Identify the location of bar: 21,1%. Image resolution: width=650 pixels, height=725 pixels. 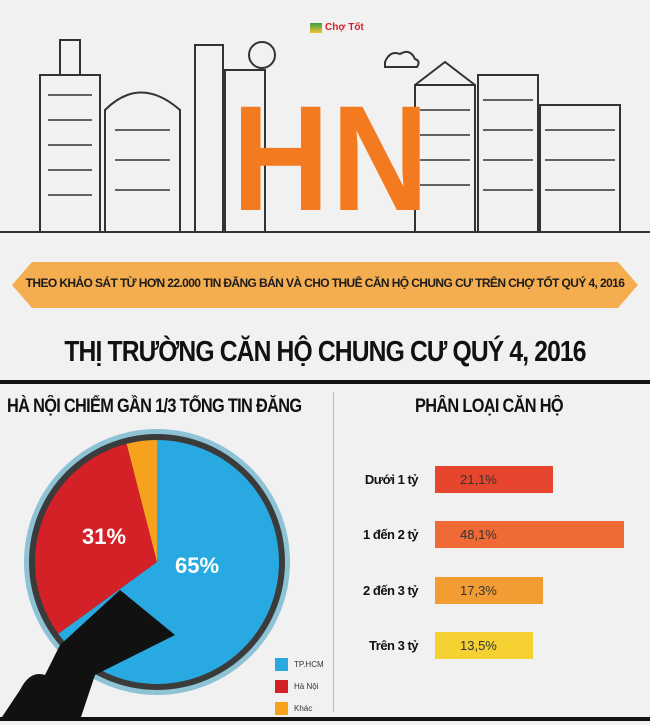
(494, 479).